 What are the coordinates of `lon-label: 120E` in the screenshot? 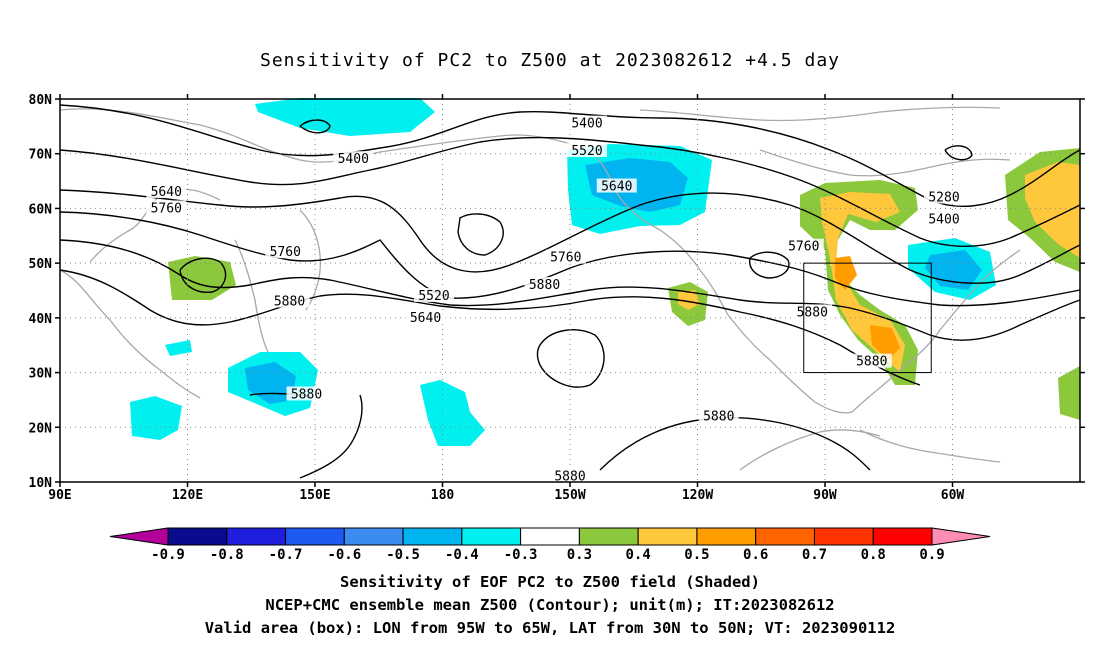 It's located at (187, 495).